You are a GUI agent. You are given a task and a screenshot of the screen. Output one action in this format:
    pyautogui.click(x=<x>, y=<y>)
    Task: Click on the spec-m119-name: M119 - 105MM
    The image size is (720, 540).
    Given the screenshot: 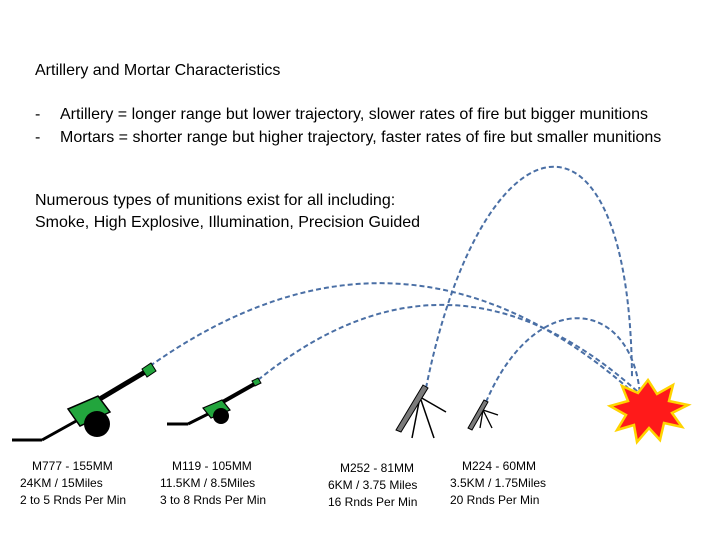 What is the action you would take?
    pyautogui.click(x=212, y=466)
    